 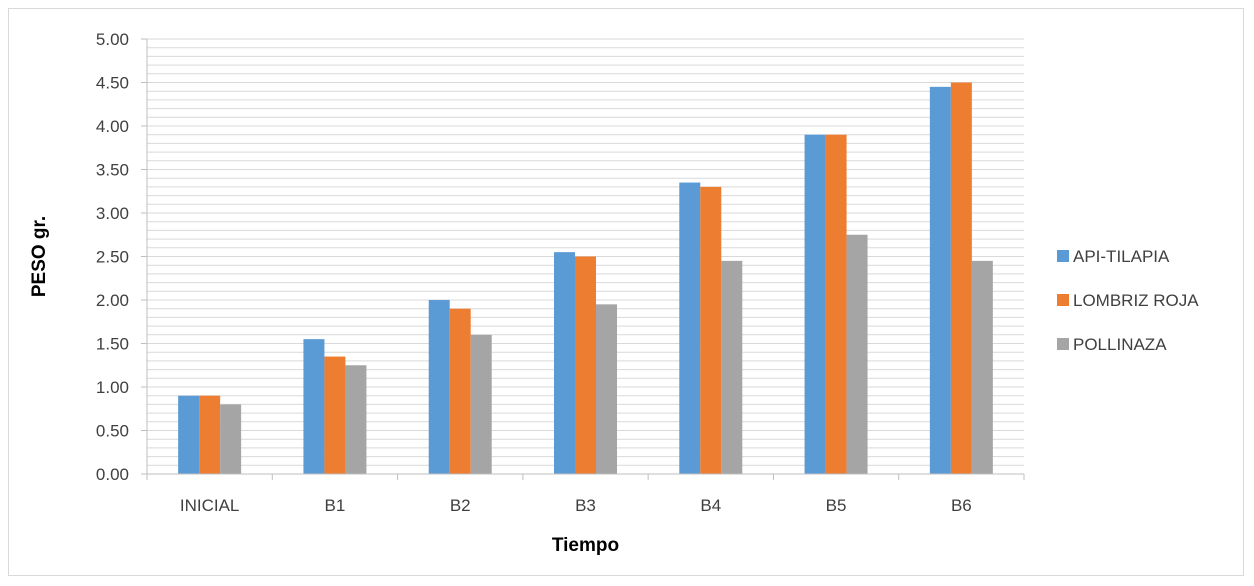 I want to click on y-tick-label: 2.00, so click(x=112, y=300).